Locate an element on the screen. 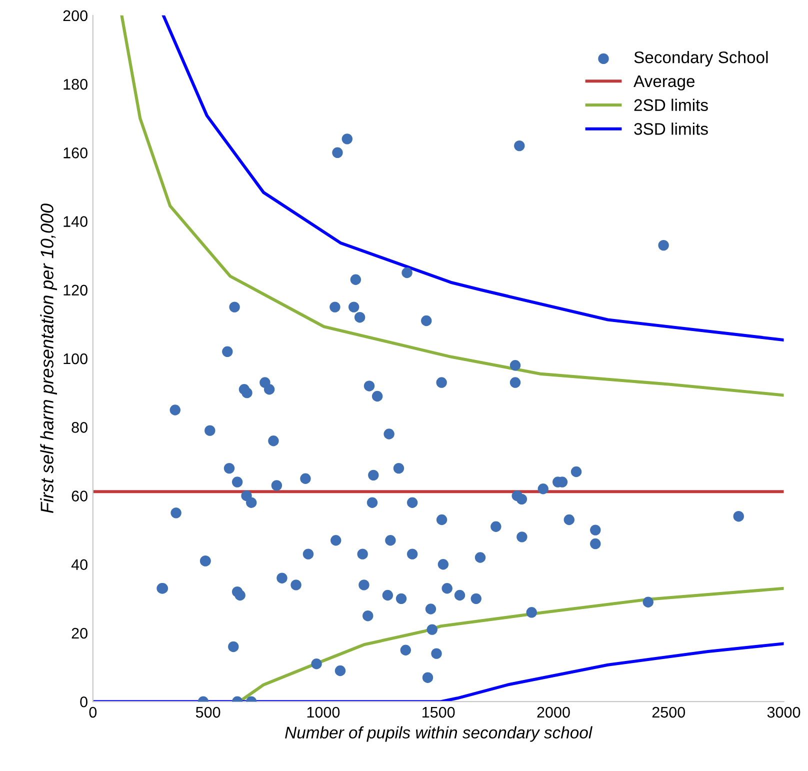 Image resolution: width=808 pixels, height=771 pixels. y-axis-title: First self harm presentation per 10,000 is located at coordinates (49, 358).